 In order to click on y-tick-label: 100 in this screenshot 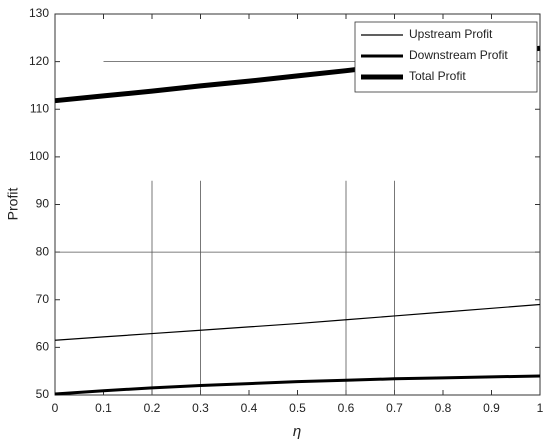, I will do `click(39, 156)`.